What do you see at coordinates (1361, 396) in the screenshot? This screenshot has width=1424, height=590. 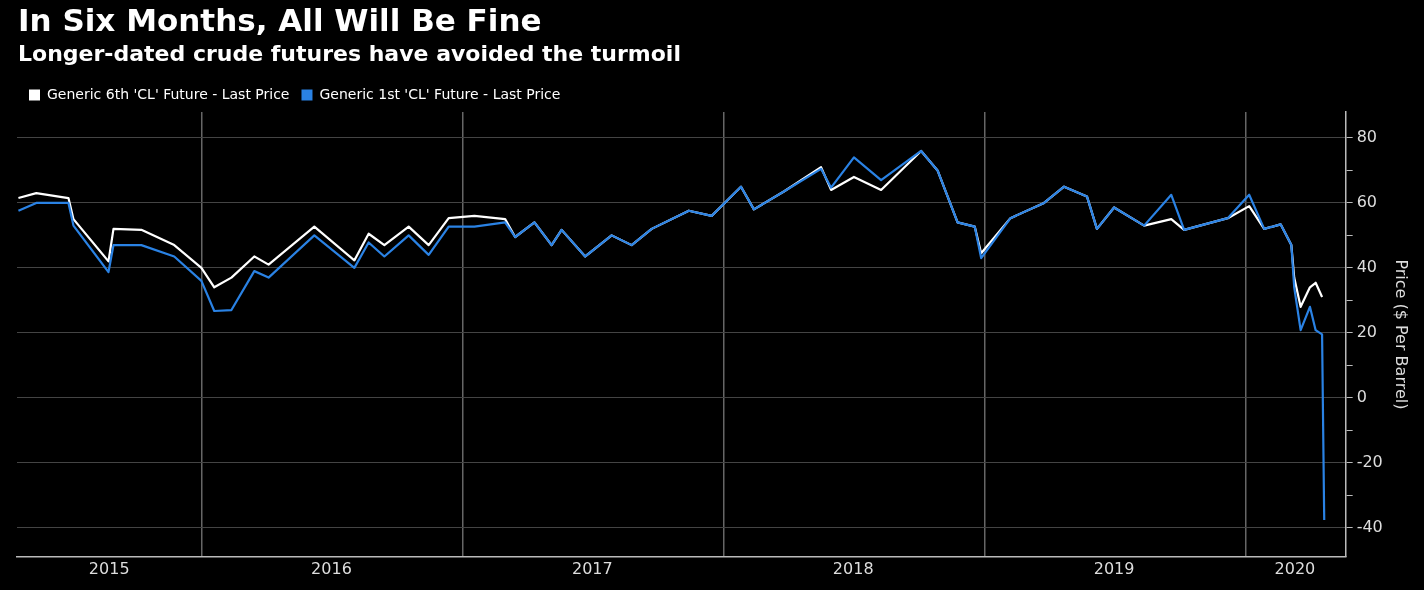 I see `y-tick-label: 0` at bounding box center [1361, 396].